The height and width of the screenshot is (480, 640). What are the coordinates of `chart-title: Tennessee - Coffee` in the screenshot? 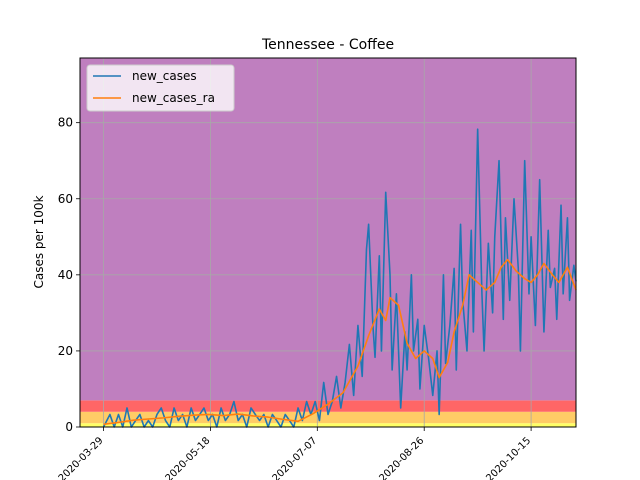 It's located at (327, 45).